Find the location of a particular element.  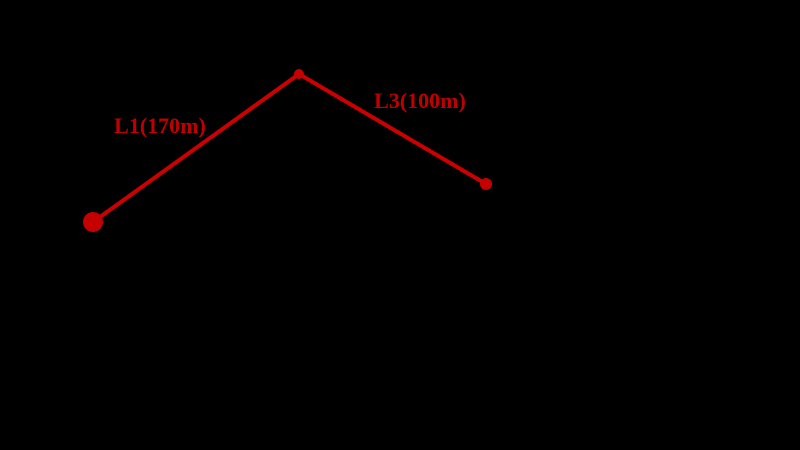

edge-l3 is located at coordinates (392, 129).